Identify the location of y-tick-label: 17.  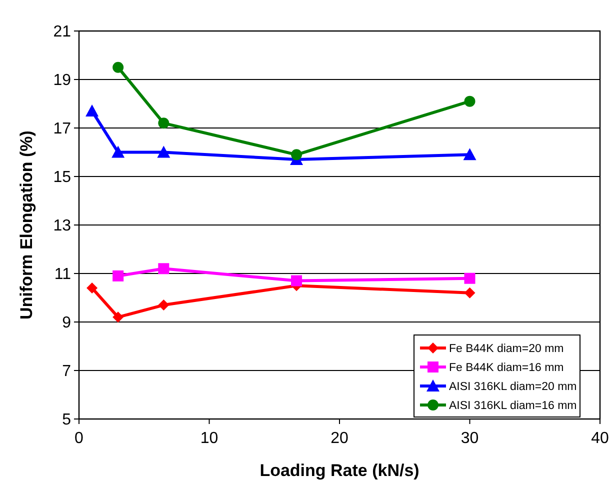
(62, 129).